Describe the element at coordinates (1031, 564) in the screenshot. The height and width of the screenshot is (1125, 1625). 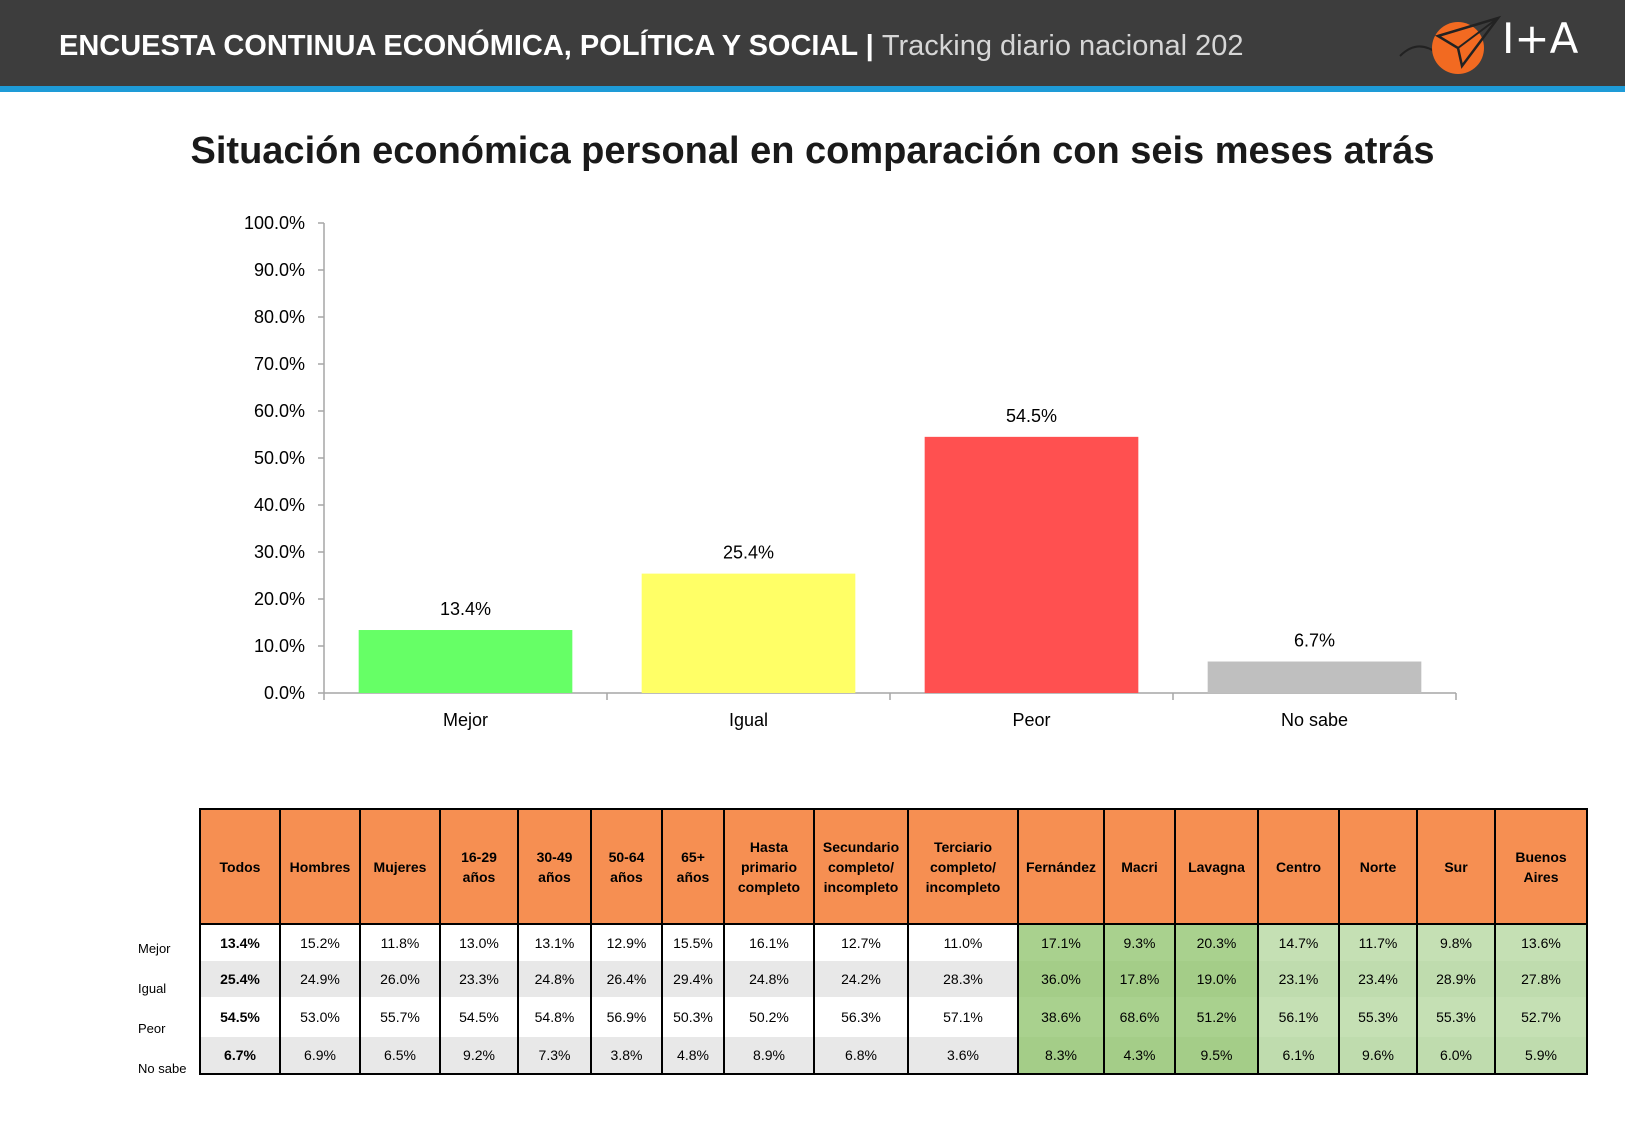
I see `bar-peor` at that location.